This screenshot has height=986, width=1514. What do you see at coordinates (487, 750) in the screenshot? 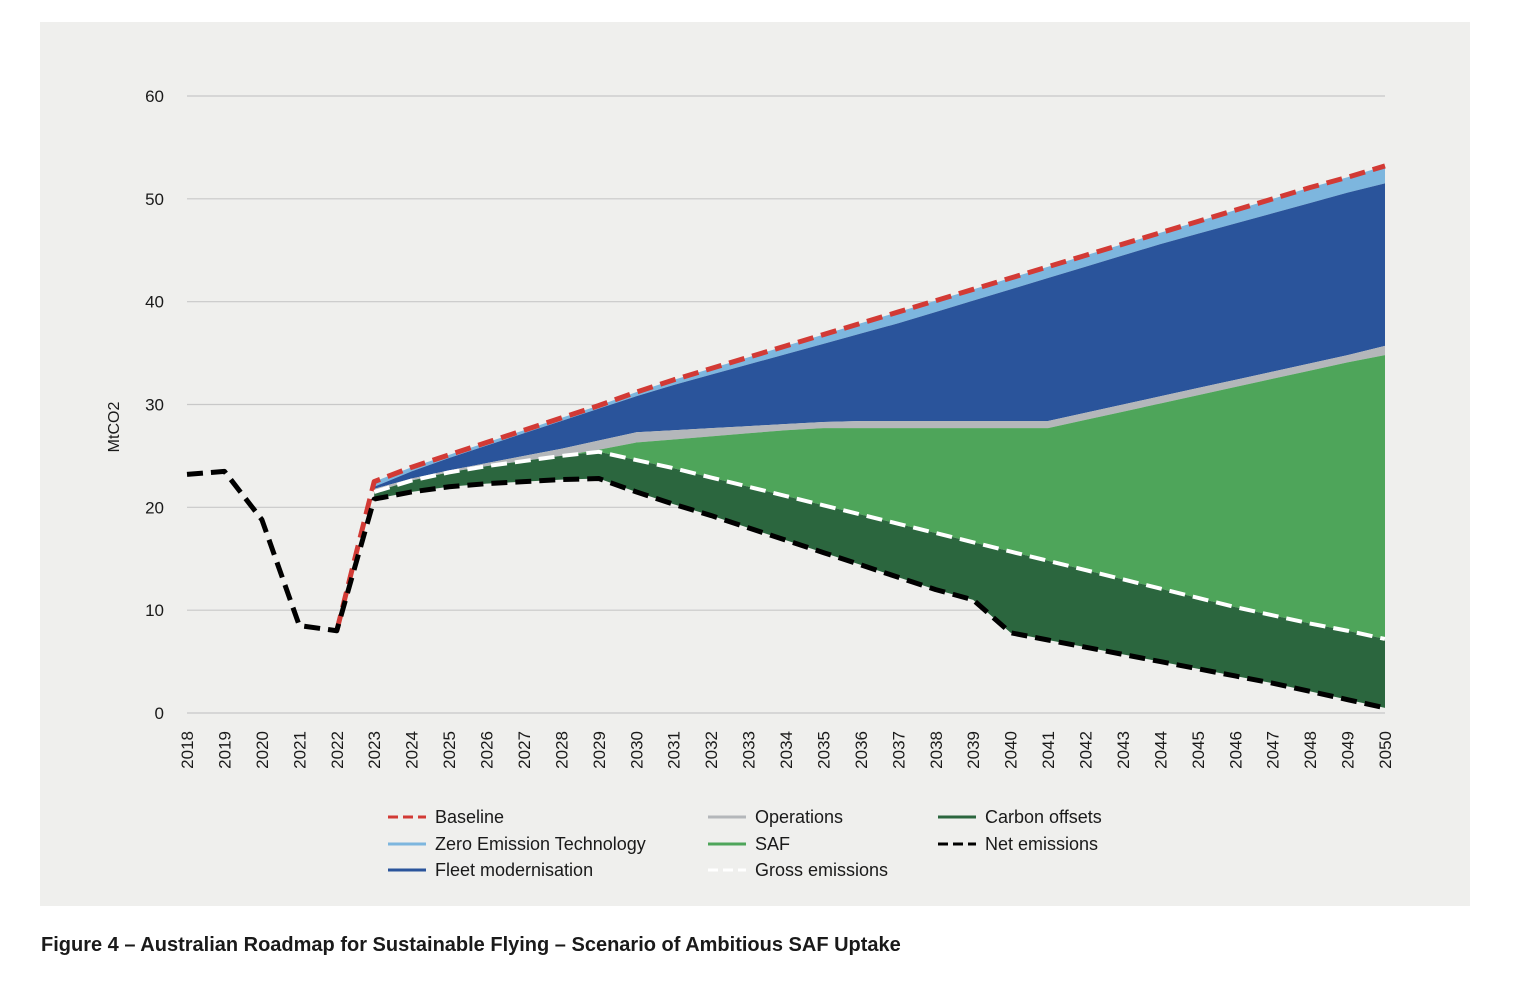
I see `x-tick-2026: 2026` at bounding box center [487, 750].